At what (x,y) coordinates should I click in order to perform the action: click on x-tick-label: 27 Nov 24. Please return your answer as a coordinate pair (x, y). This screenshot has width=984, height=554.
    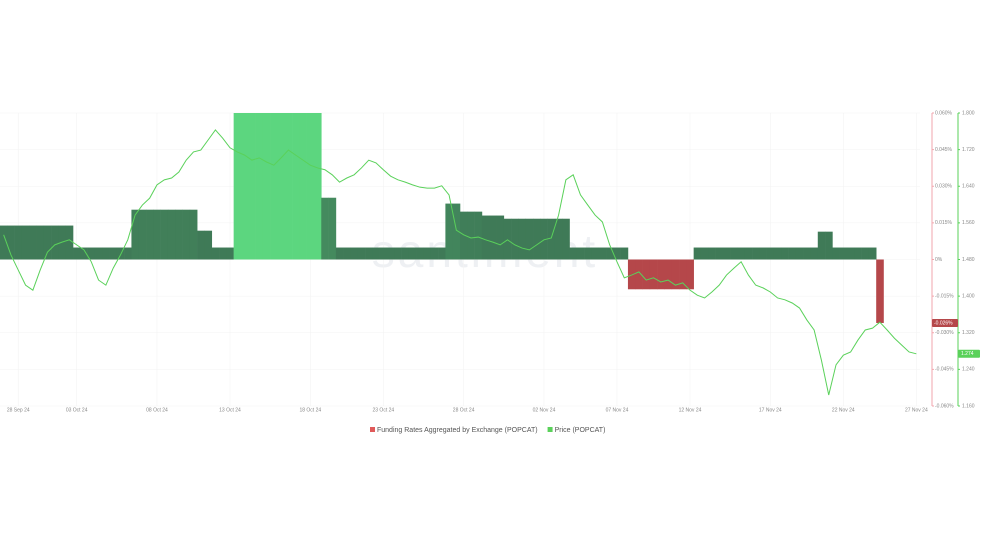
    Looking at the image, I should click on (916, 410).